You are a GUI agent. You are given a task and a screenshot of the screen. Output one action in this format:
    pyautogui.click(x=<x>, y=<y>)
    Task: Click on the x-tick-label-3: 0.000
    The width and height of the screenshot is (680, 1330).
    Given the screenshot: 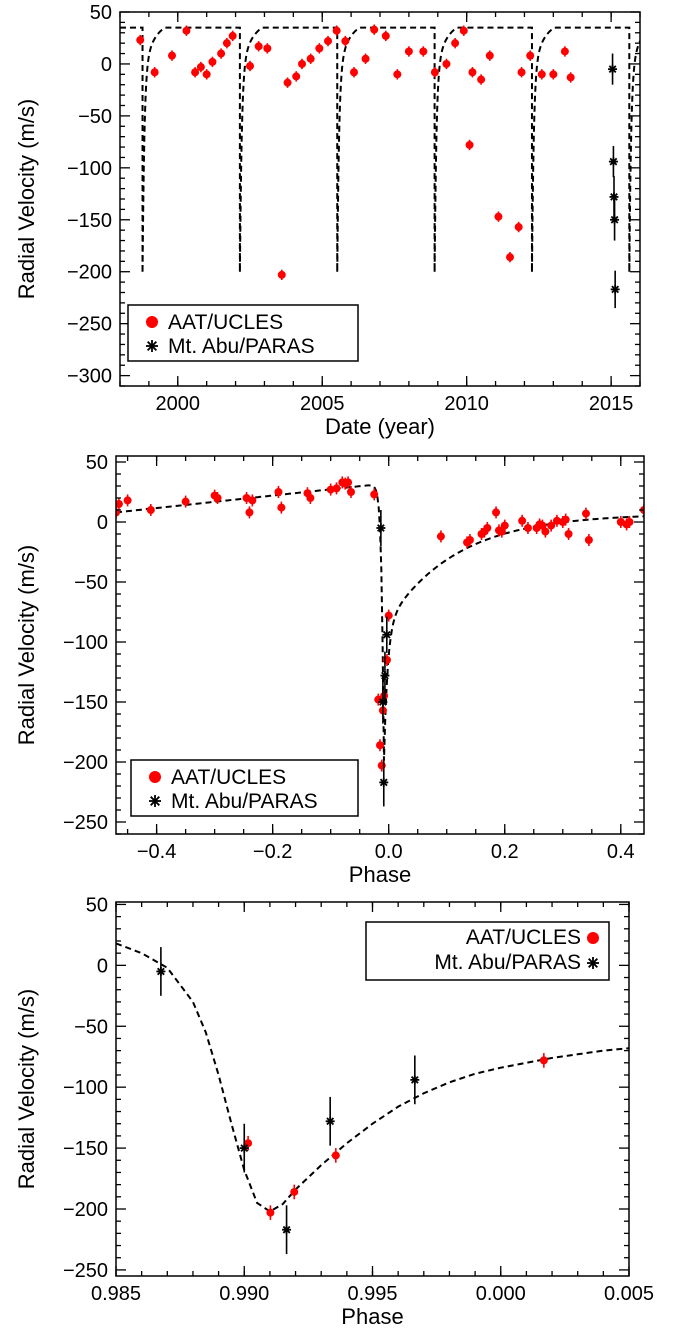 What is the action you would take?
    pyautogui.click(x=501, y=1294)
    